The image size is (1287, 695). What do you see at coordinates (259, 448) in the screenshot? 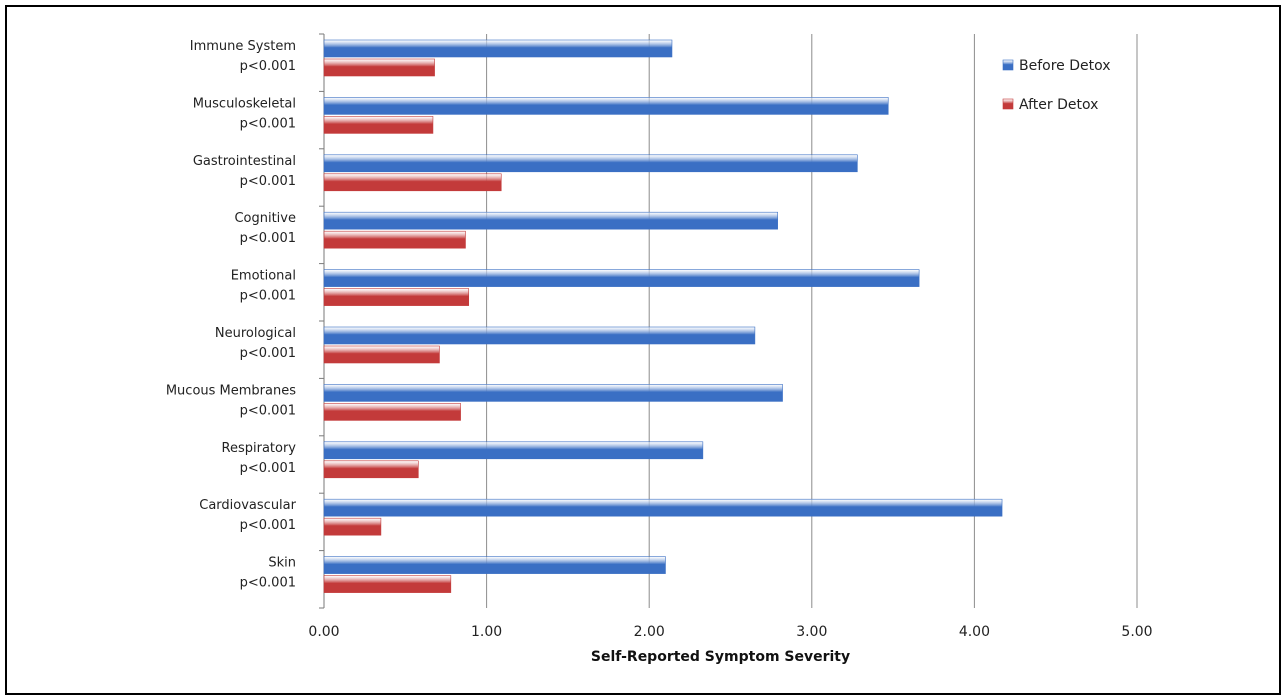
I see `category-label: Respiratory` at bounding box center [259, 448].